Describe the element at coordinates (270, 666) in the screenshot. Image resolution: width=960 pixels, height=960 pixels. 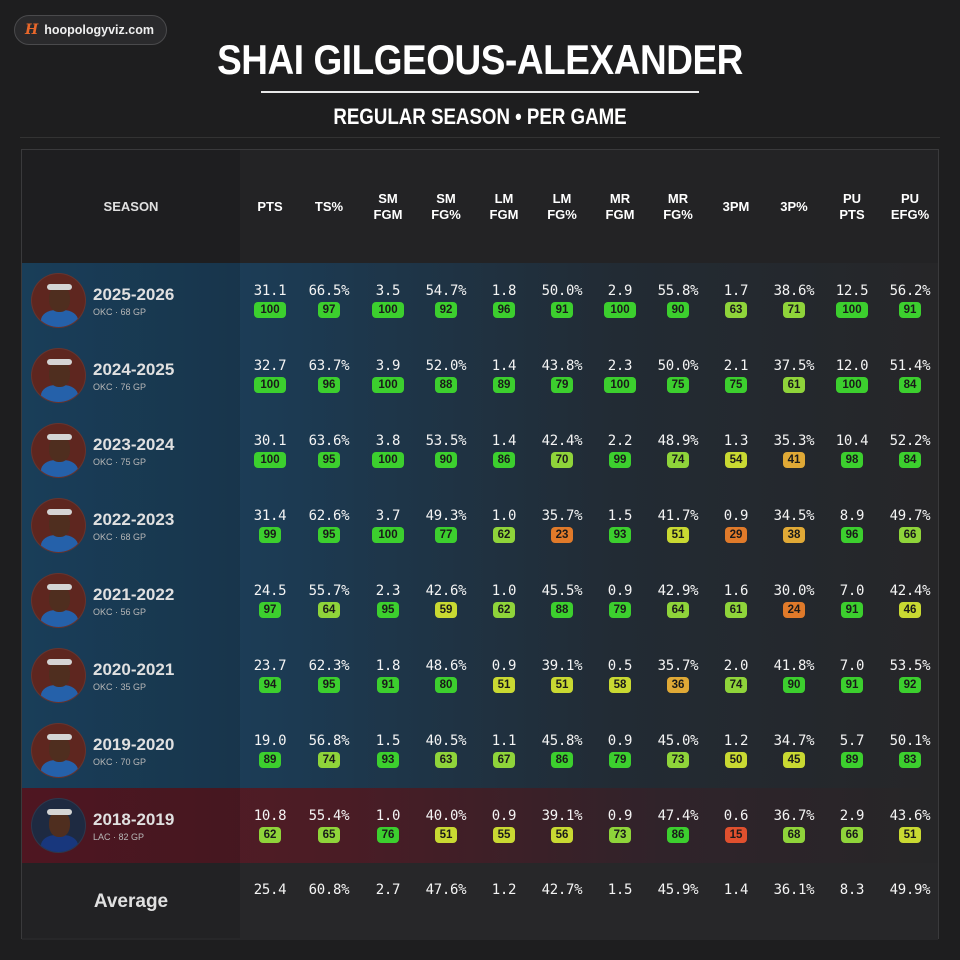
I see `stat-value: 23.7` at that location.